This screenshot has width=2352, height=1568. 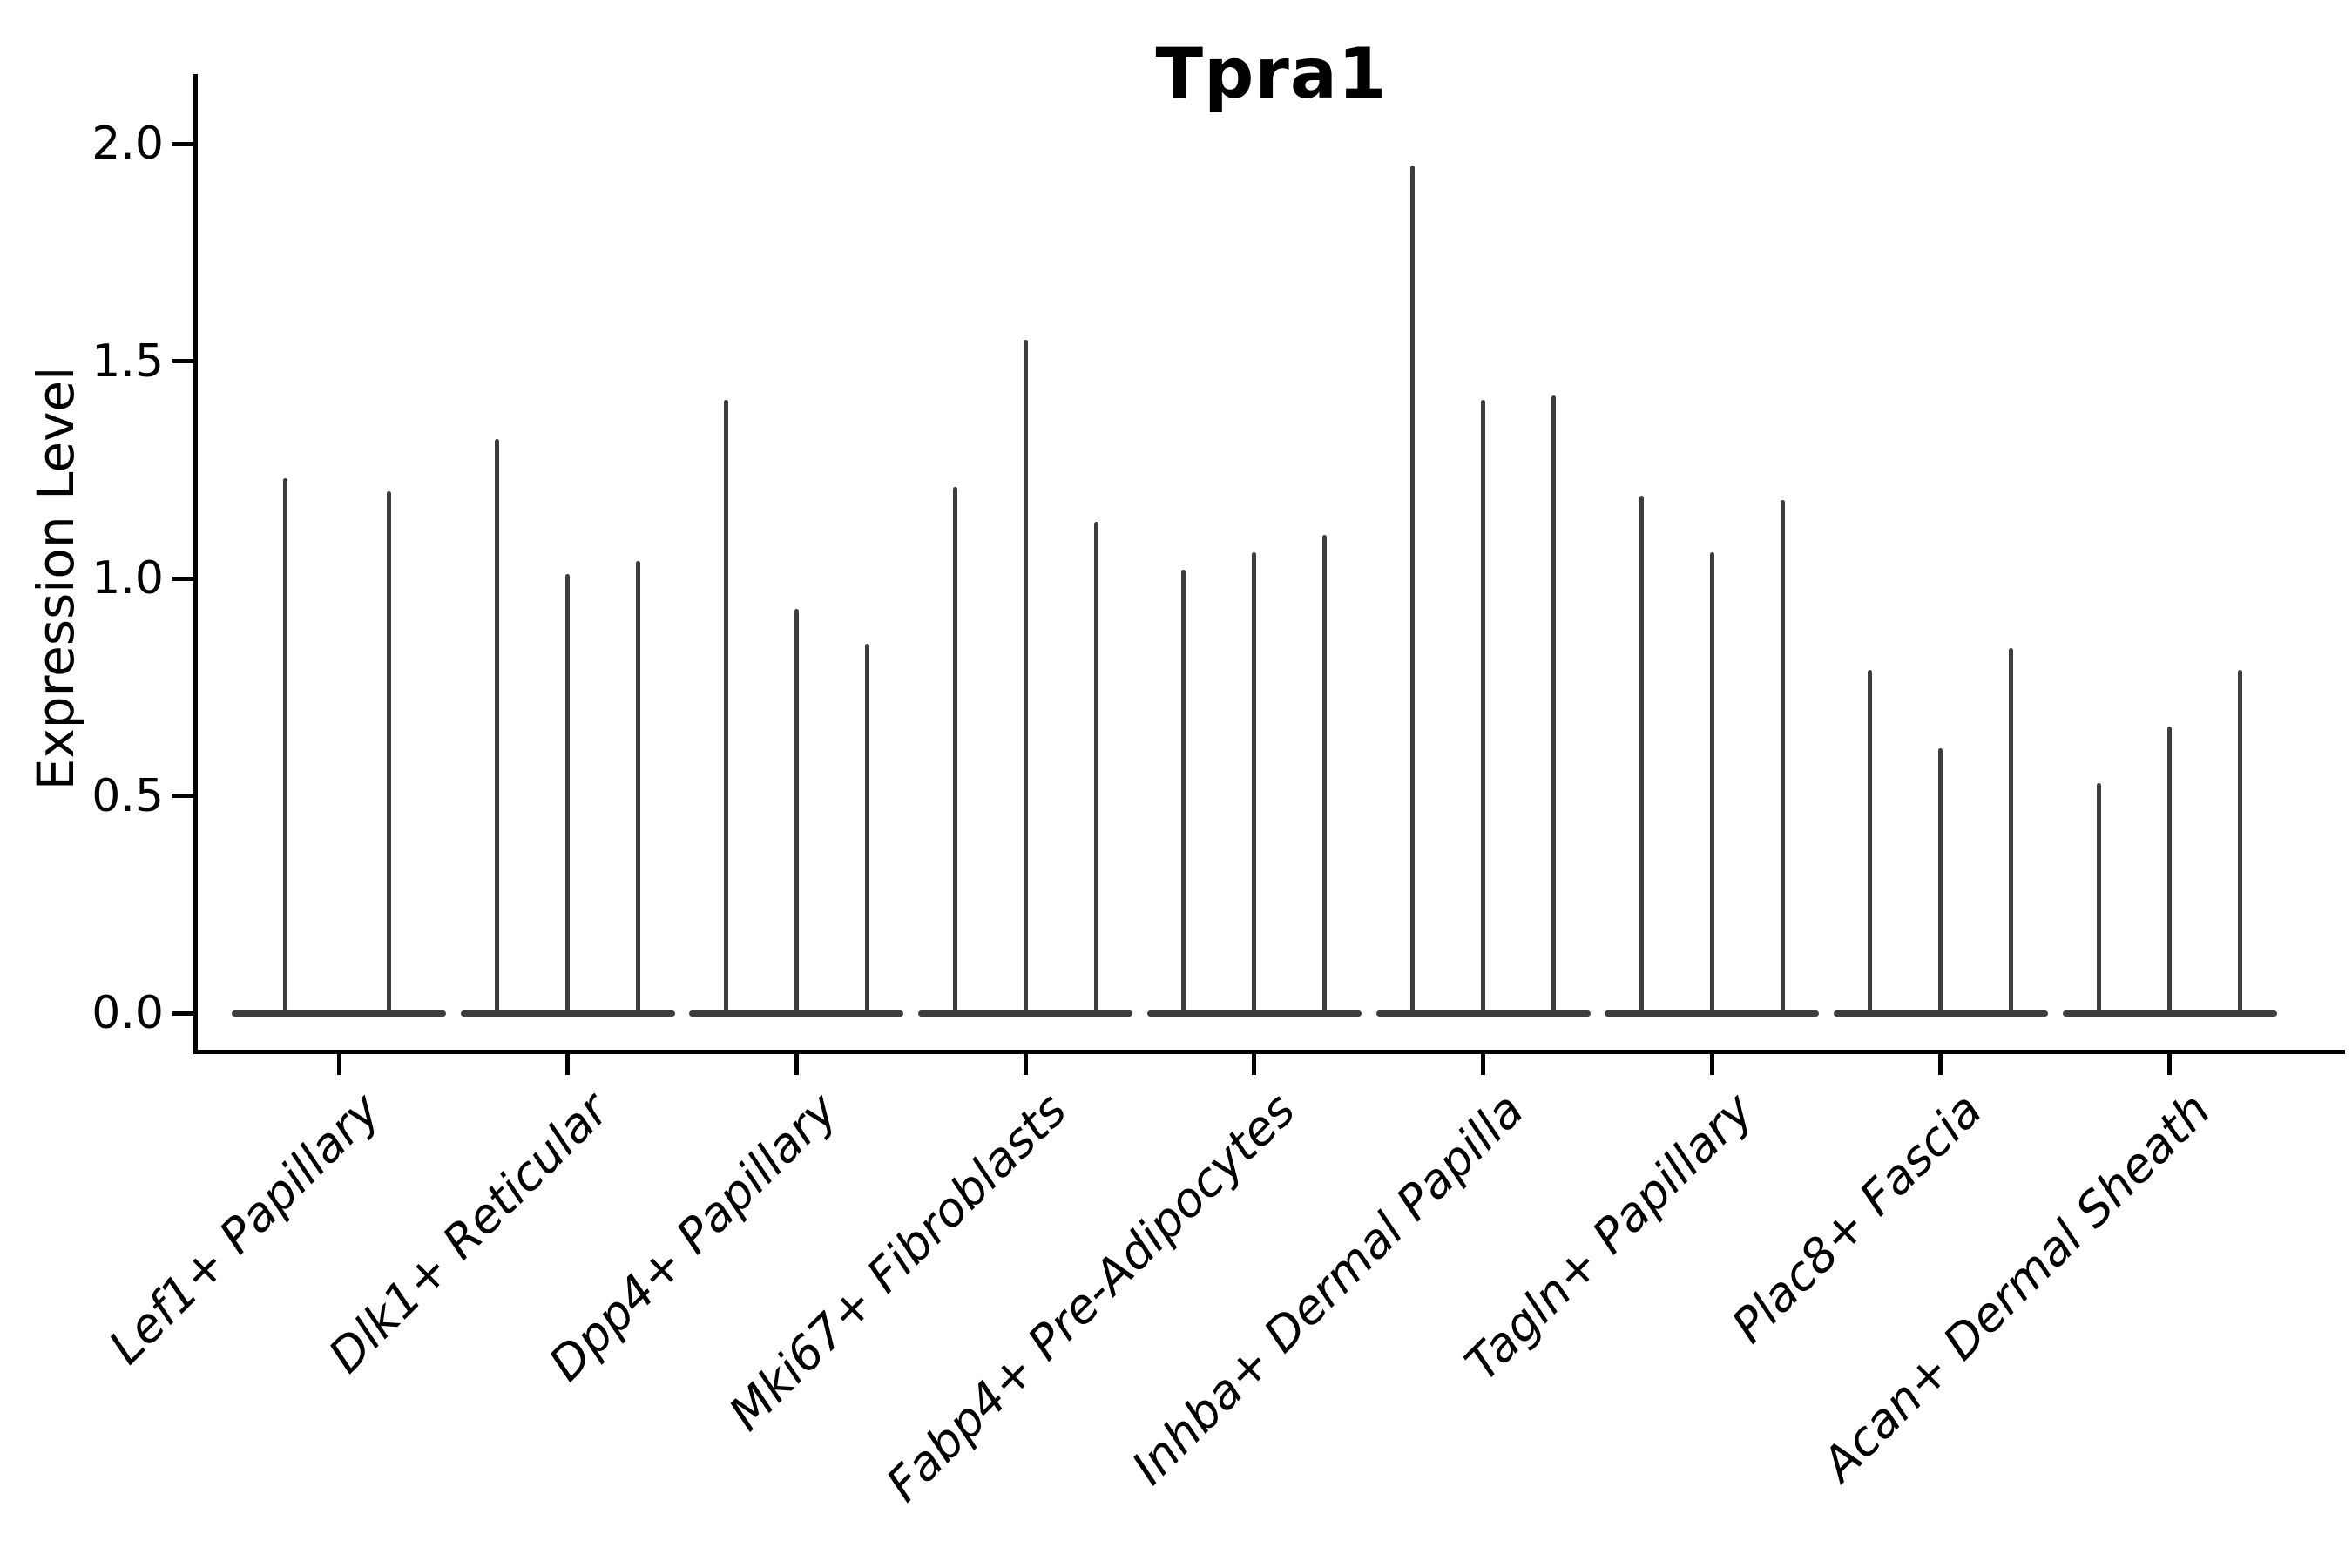 I want to click on x-tick-label: Fabp4+ Pre-Adipocytes, so click(x=1090, y=1297).